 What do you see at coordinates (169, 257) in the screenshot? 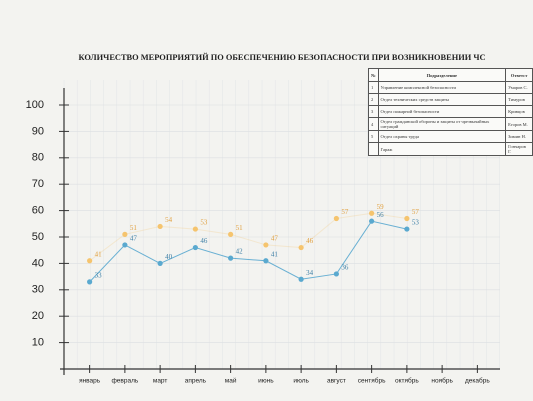
I see `data-label: 40` at bounding box center [169, 257].